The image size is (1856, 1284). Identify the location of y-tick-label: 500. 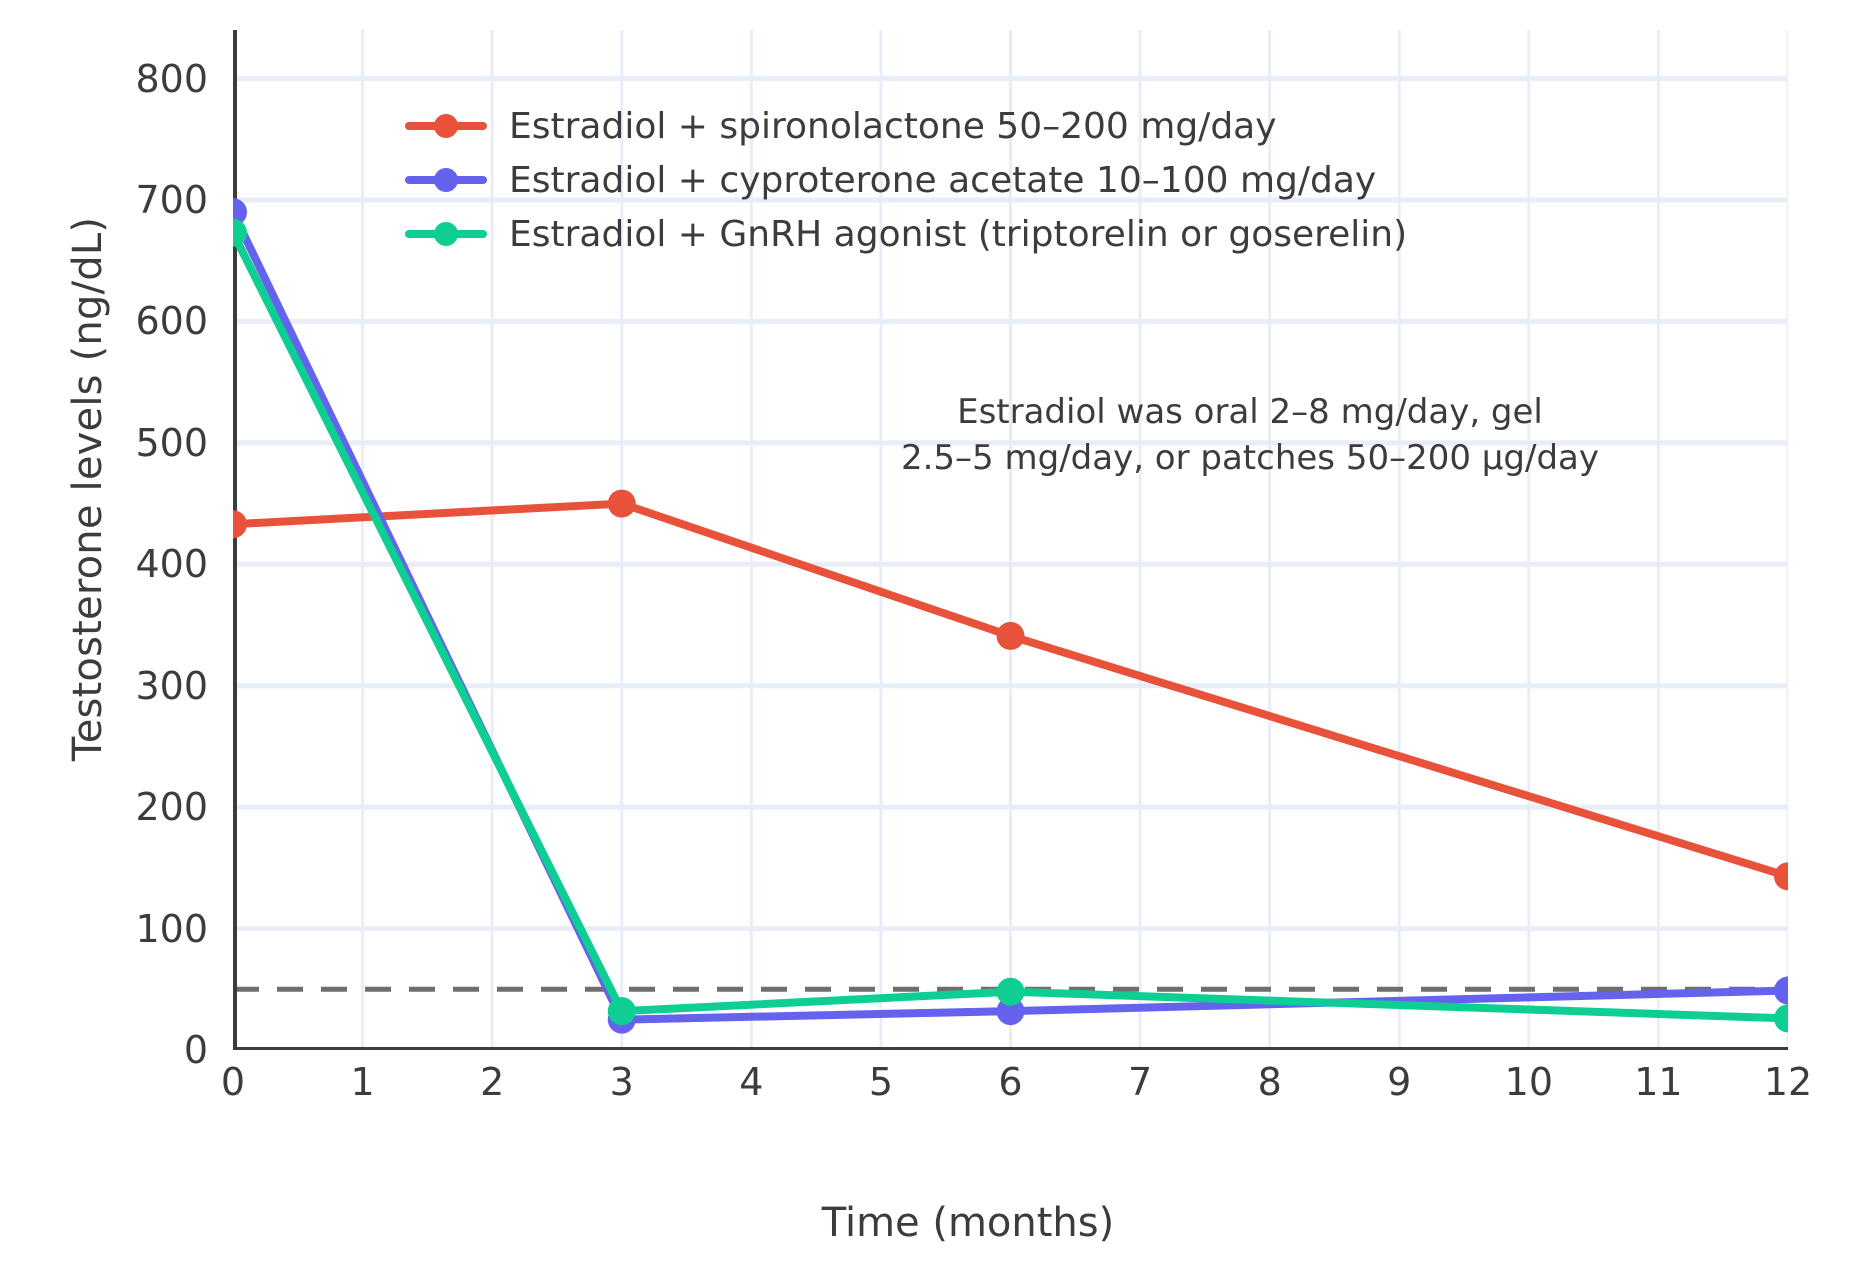
(171, 442).